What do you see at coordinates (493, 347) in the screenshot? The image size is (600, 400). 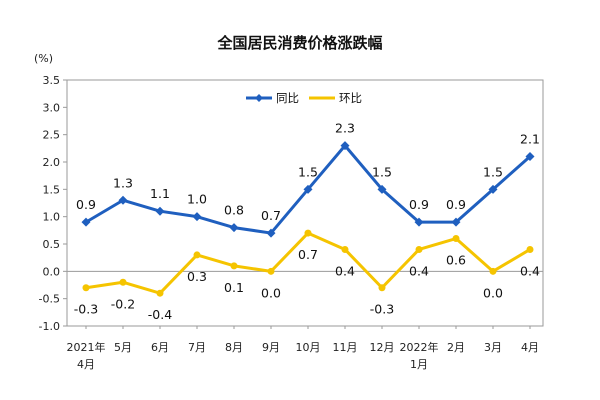 I see `x-tick-label: 3月` at bounding box center [493, 347].